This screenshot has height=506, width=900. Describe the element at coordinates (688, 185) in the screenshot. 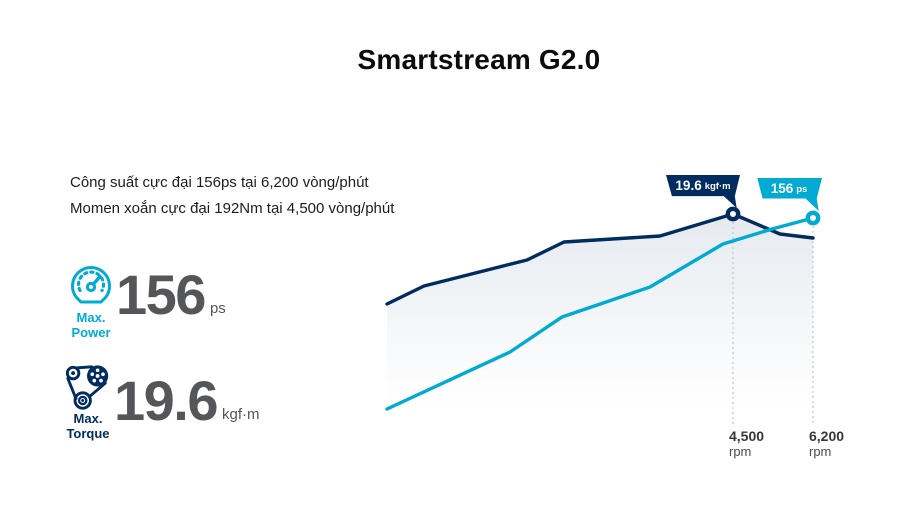

I see `torque-peak-badge-value: 19.6` at that location.